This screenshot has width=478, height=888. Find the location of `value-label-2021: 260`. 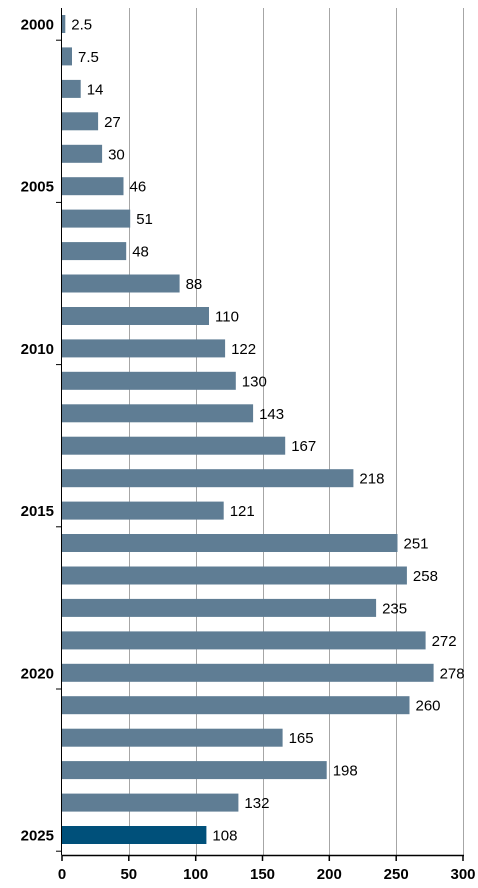

value-label-2021: 260 is located at coordinates (428, 706).